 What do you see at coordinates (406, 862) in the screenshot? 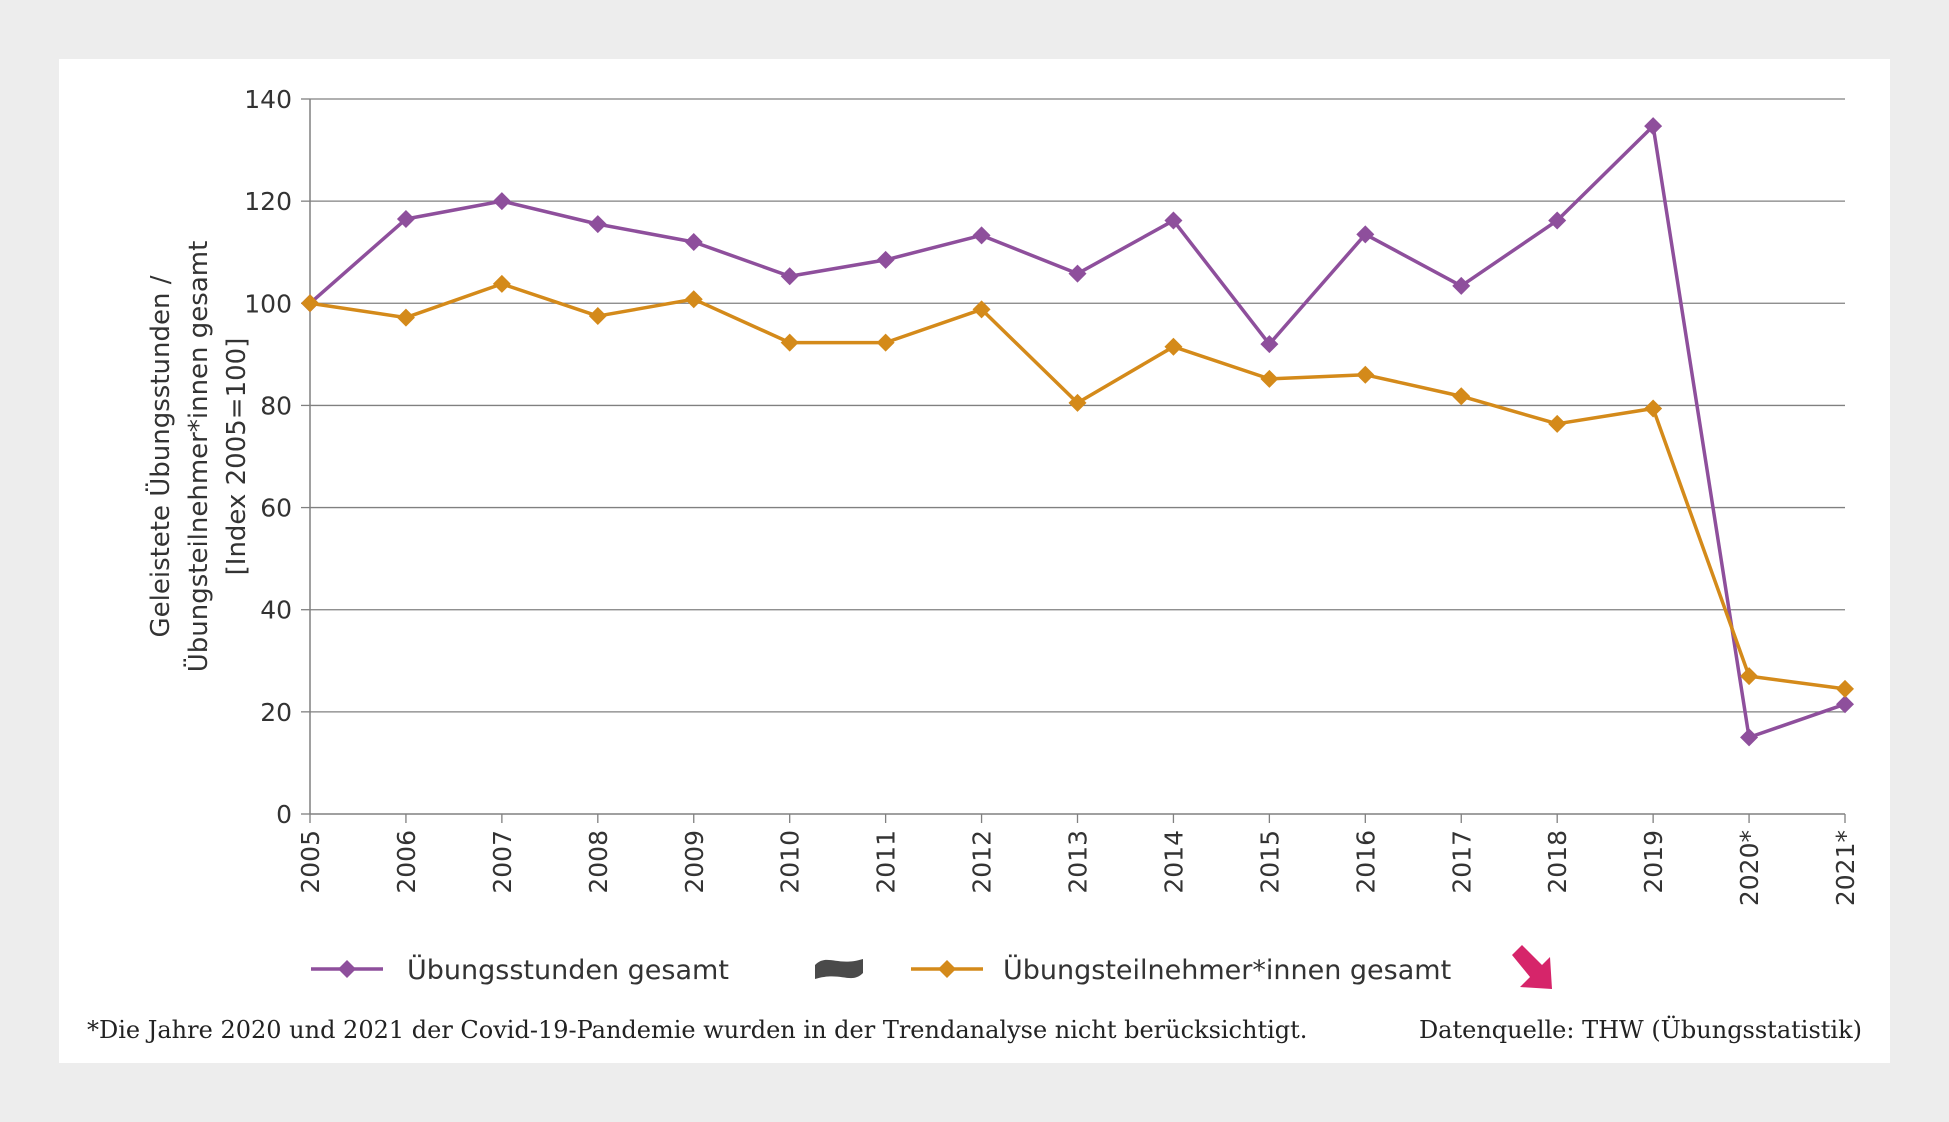
I see `x-tick-label: 2006` at bounding box center [406, 862].